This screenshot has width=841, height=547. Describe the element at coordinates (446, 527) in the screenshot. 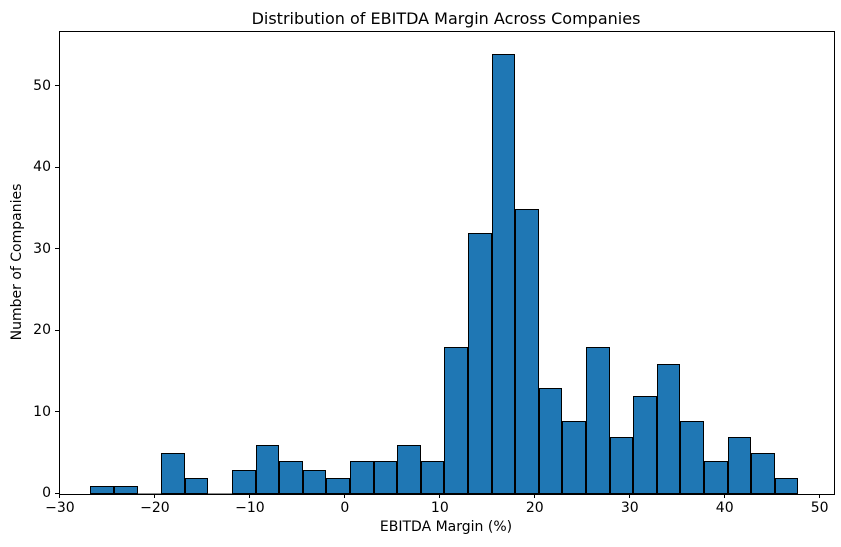

I see `x-axis-label: EBITDA Margin (%)` at that location.